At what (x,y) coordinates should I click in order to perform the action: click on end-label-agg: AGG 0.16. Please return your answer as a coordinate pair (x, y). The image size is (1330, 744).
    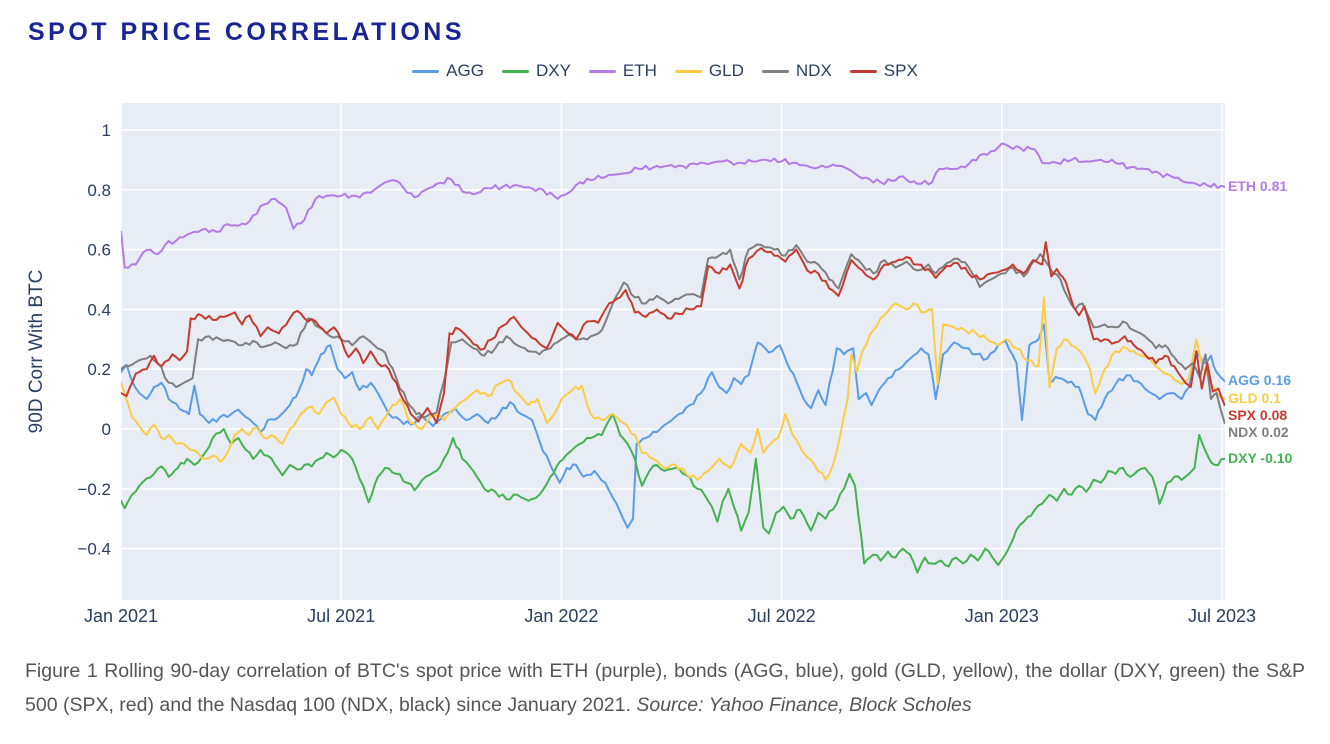
    Looking at the image, I should click on (1260, 380).